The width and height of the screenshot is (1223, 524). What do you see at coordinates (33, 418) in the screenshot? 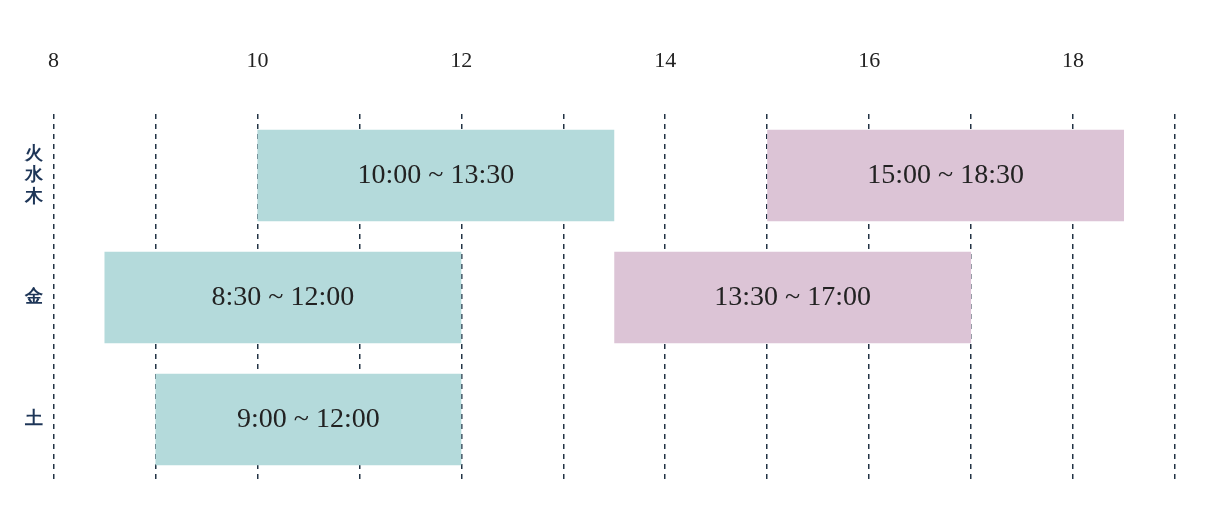
I see `y-tick-label: 土` at bounding box center [33, 418].